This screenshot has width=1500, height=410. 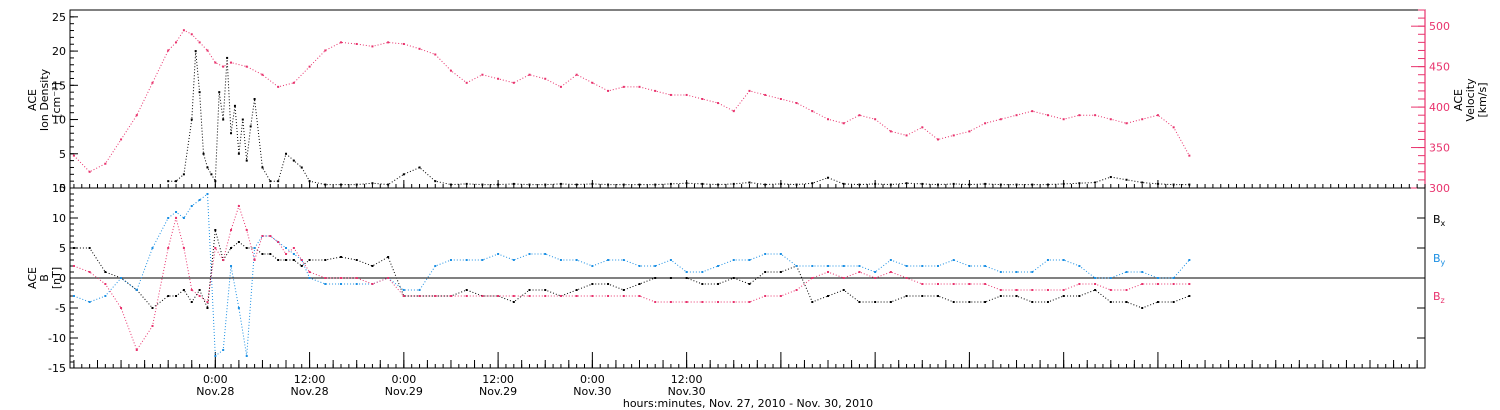 I want to click on density-axis-title: ACE Ion Density [cm⁻³], so click(x=44, y=99).